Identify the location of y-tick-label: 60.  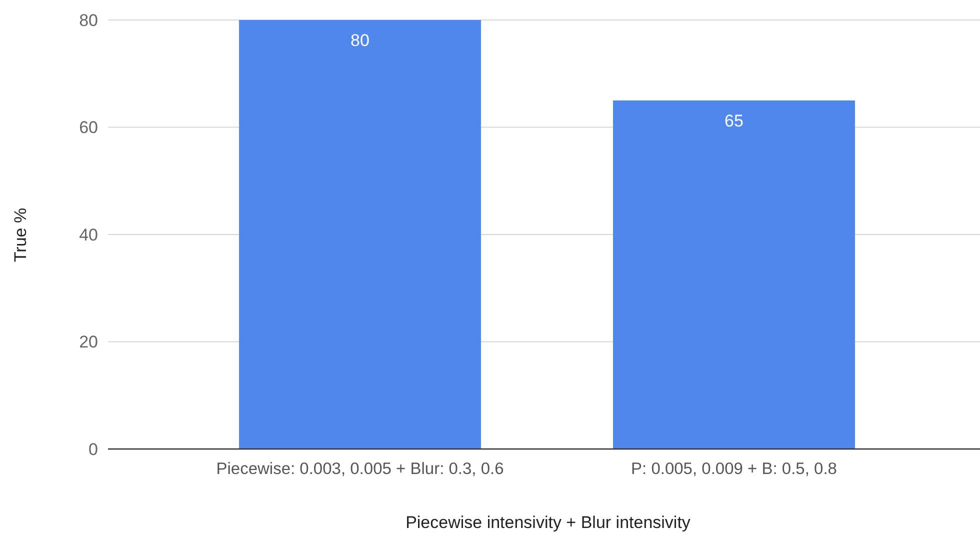
(88, 128).